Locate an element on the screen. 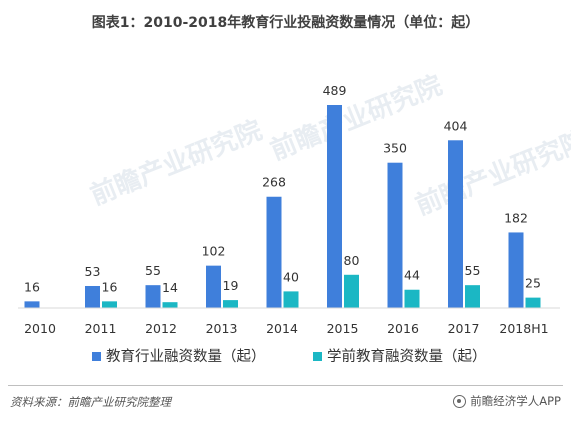 The height and width of the screenshot is (421, 571). data-label: 268 is located at coordinates (274, 182).